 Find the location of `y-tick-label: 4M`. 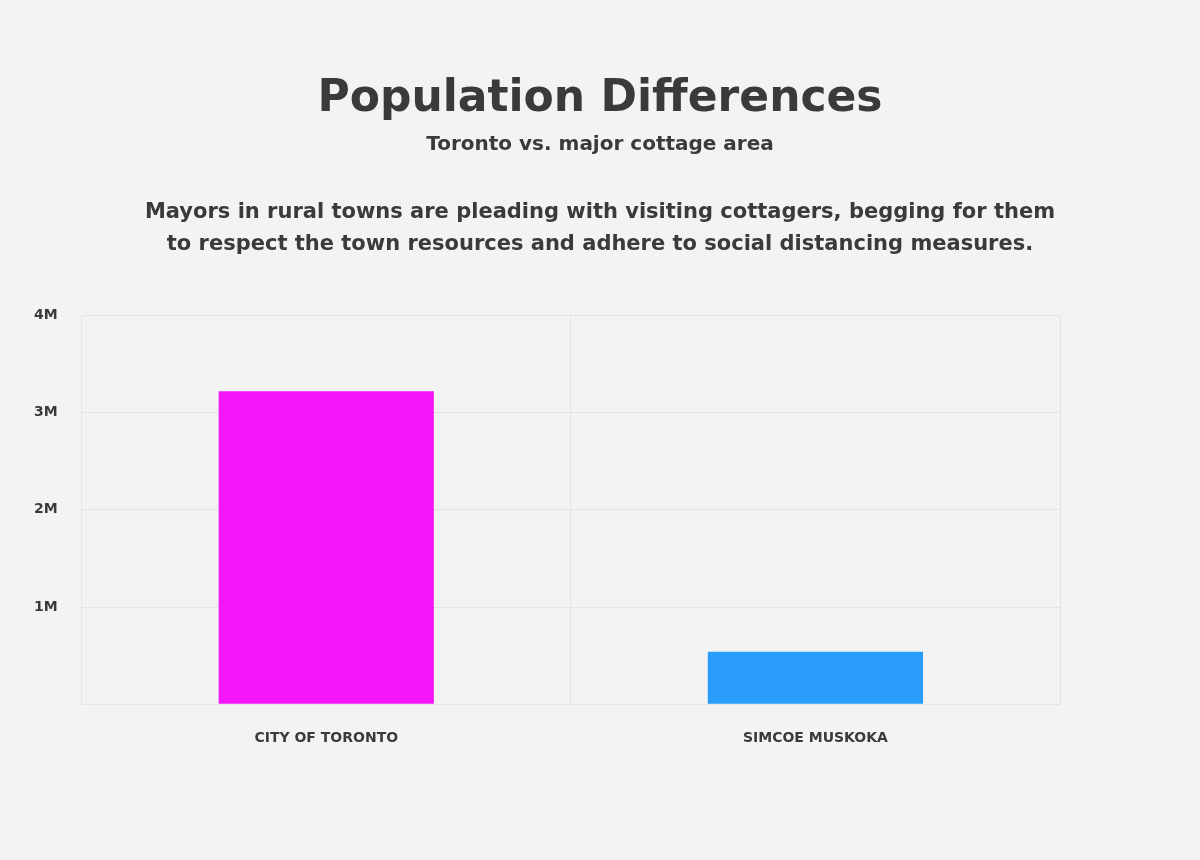

y-tick-label: 4M is located at coordinates (45, 314).